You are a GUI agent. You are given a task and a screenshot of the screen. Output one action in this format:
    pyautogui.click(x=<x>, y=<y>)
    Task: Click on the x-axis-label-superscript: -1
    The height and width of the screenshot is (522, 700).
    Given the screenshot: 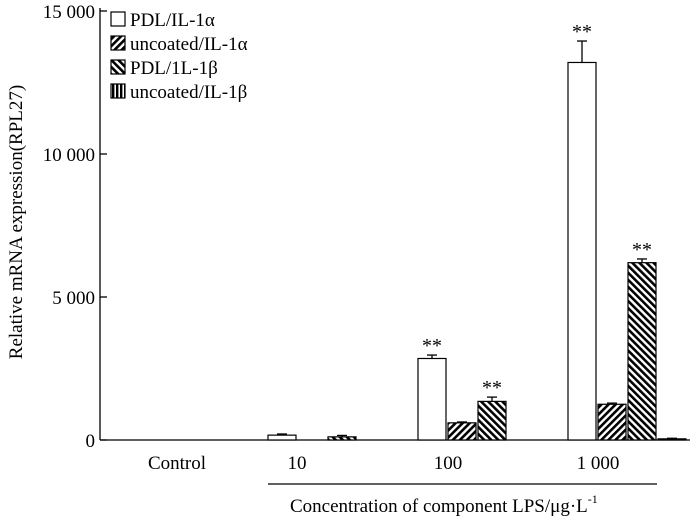 What is the action you would take?
    pyautogui.click(x=593, y=499)
    